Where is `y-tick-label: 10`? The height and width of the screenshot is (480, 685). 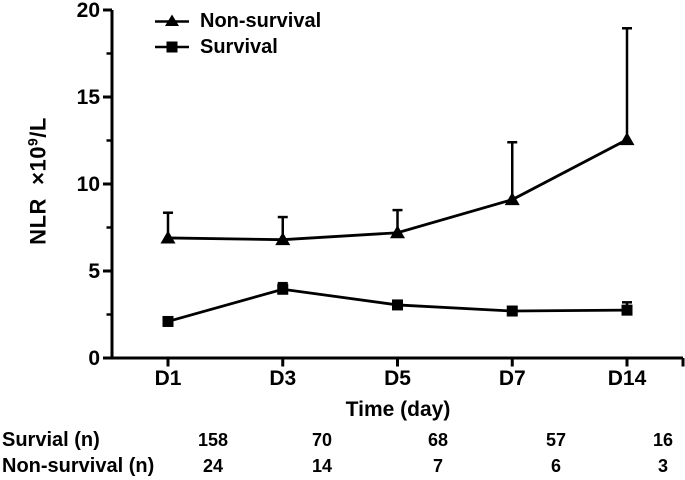
y-tick-label: 10 is located at coordinates (88, 184).